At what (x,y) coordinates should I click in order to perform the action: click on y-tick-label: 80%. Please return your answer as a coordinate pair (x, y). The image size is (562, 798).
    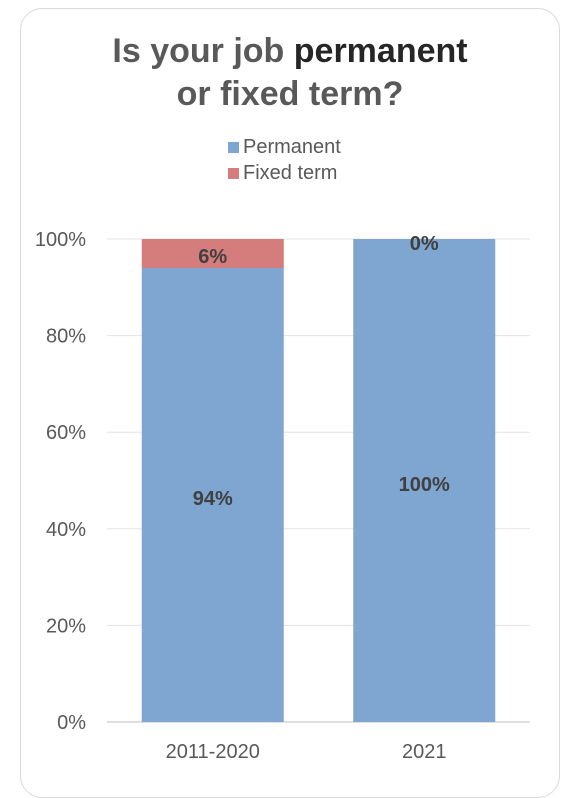
    Looking at the image, I should click on (66, 337).